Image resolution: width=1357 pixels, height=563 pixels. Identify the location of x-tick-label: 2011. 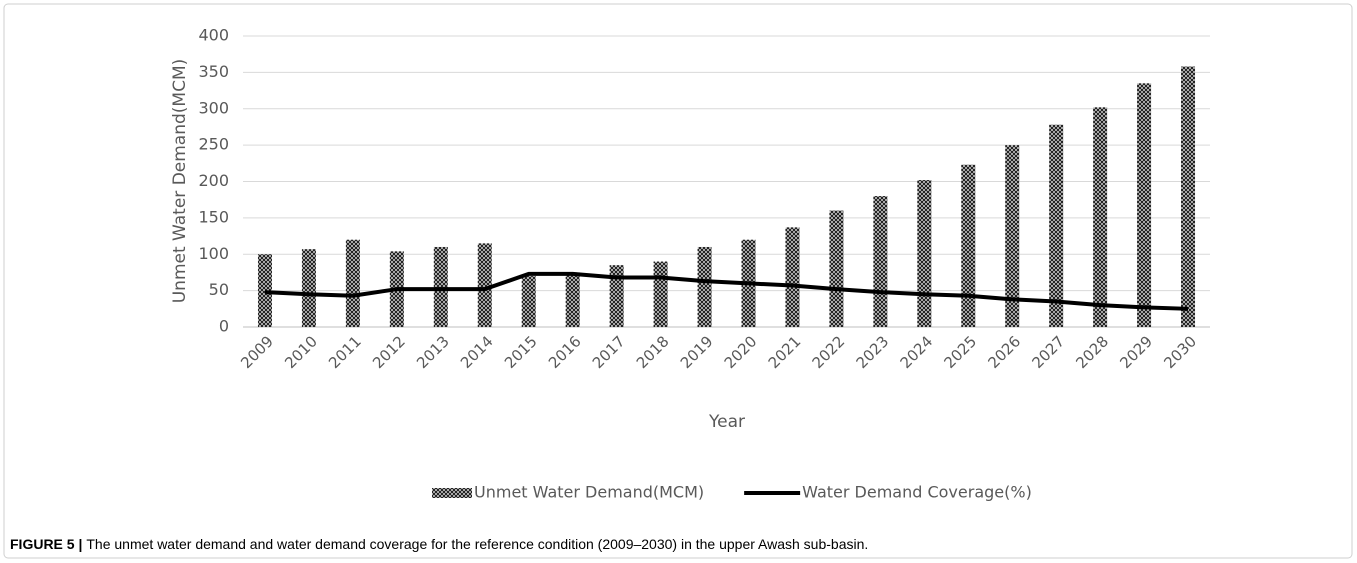
(345, 352).